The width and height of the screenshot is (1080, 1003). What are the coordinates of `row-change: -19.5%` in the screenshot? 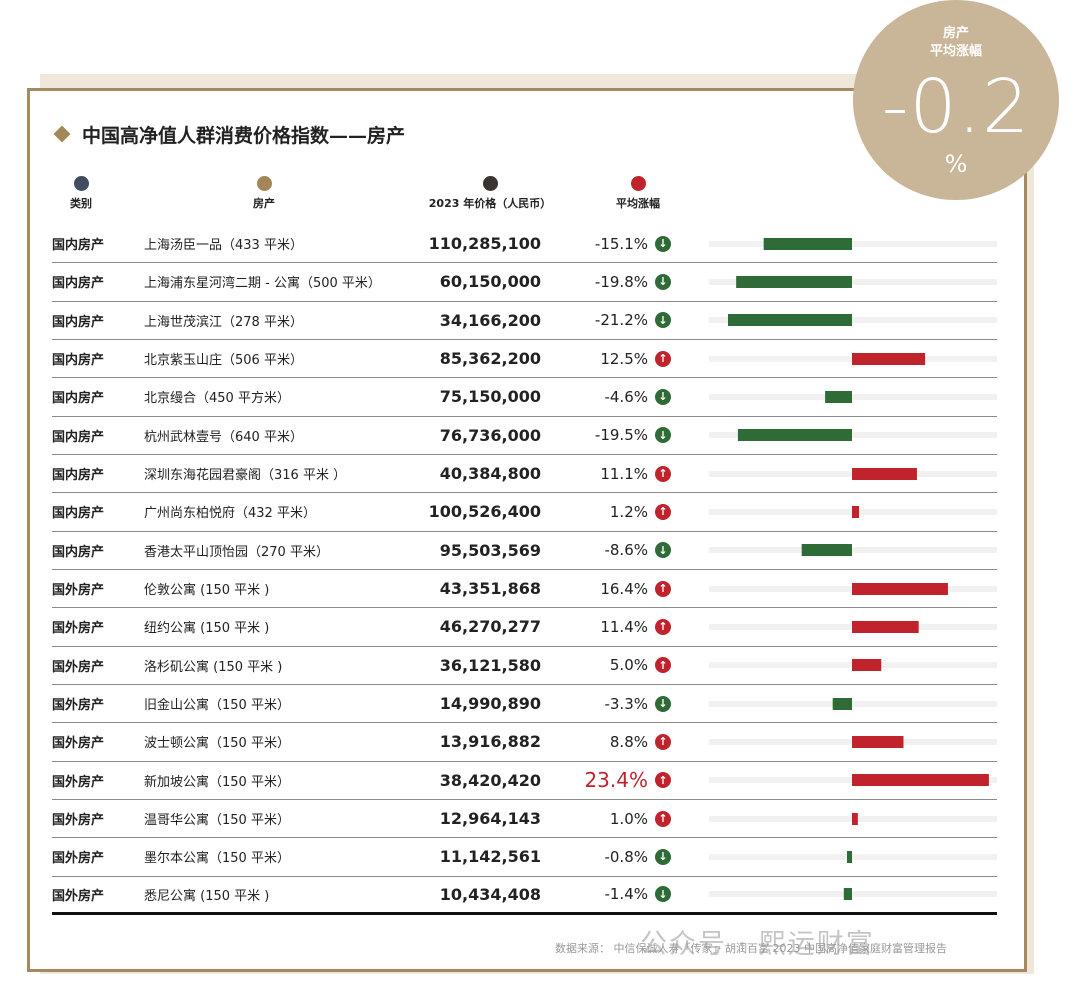 It's located at (621, 435).